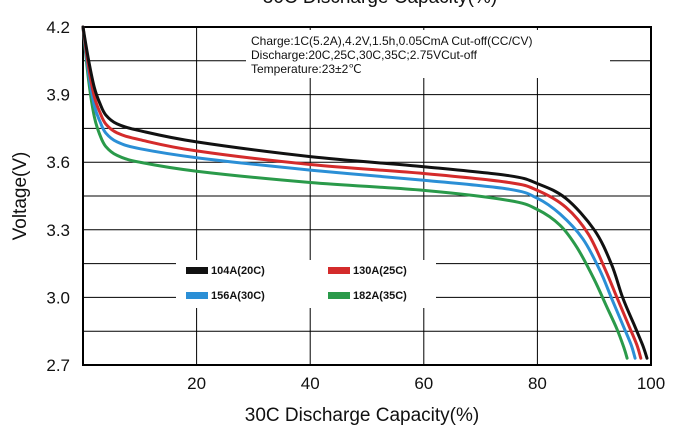 The height and width of the screenshot is (440, 680). What do you see at coordinates (58, 196) in the screenshot?
I see `y-tick-labels: 4.2 3.9 3.6 3.3 3.0 2.7` at bounding box center [58, 196].